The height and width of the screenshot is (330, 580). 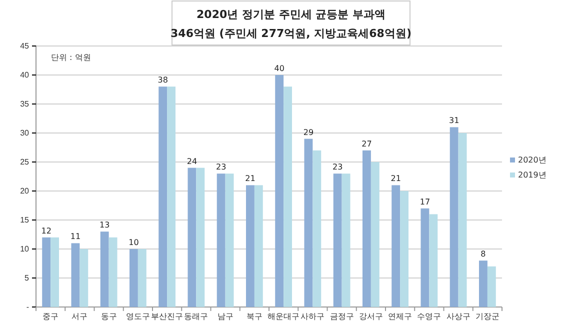 What do you see at coordinates (400, 316) in the screenshot?
I see `x-tick-label: 연제구` at bounding box center [400, 316].